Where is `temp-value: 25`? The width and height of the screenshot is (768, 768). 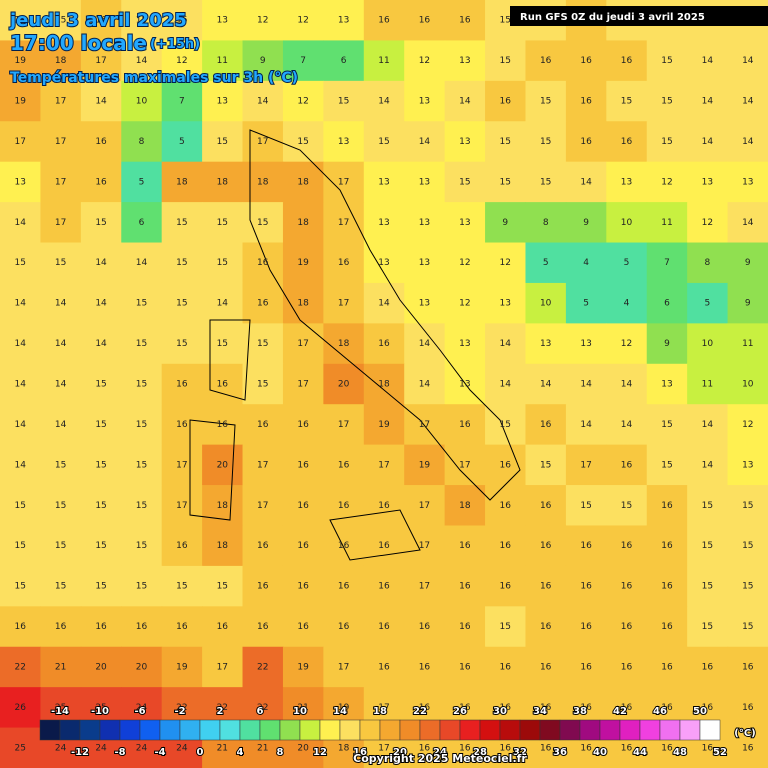
temp-value: 25 is located at coordinates (100, 708).